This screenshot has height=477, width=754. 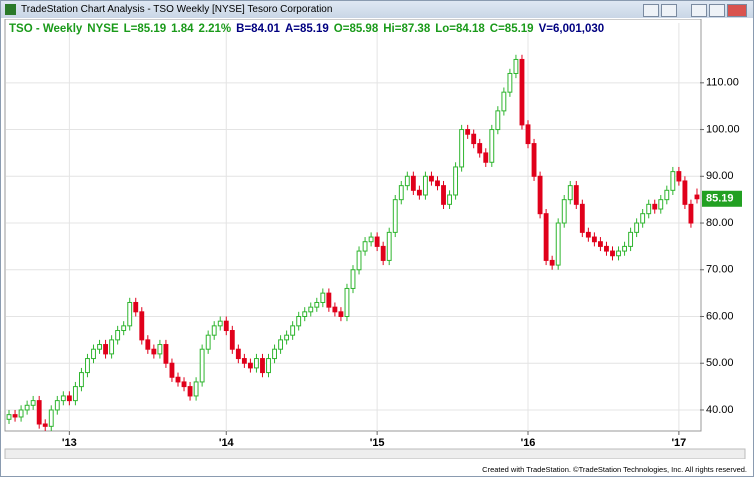 What do you see at coordinates (375, 453) in the screenshot?
I see `scrollbar` at bounding box center [375, 453].